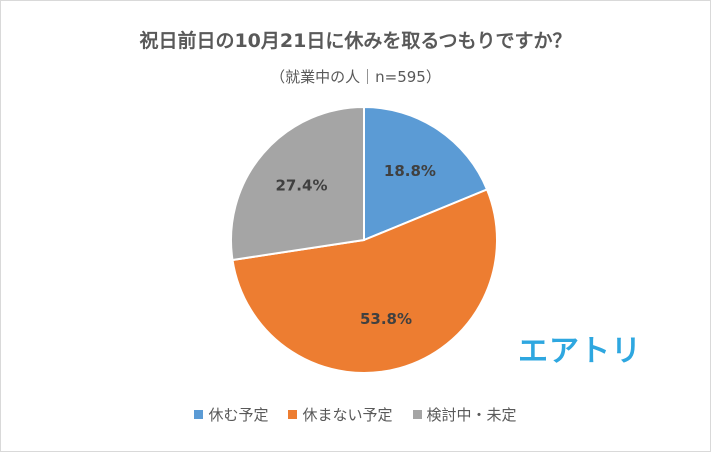  What do you see at coordinates (417, 414) in the screenshot?
I see `legend-swatch-undecided` at bounding box center [417, 414].